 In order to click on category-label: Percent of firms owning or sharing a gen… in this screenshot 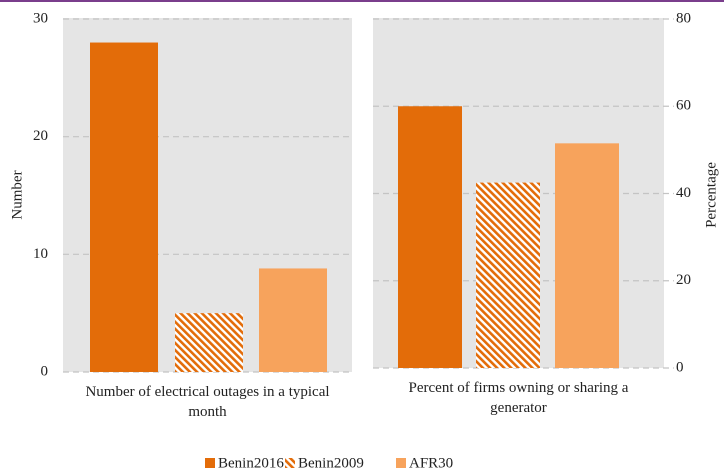, I will do `click(518, 398)`.